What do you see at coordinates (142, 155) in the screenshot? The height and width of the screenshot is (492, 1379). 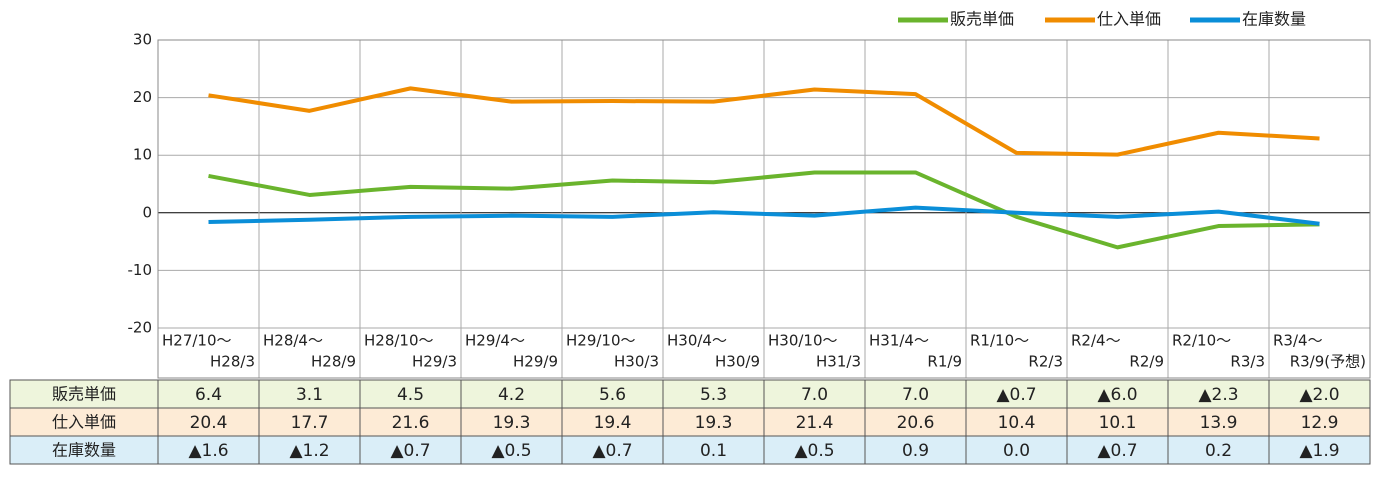 I see `y-tick-label: 10` at bounding box center [142, 155].